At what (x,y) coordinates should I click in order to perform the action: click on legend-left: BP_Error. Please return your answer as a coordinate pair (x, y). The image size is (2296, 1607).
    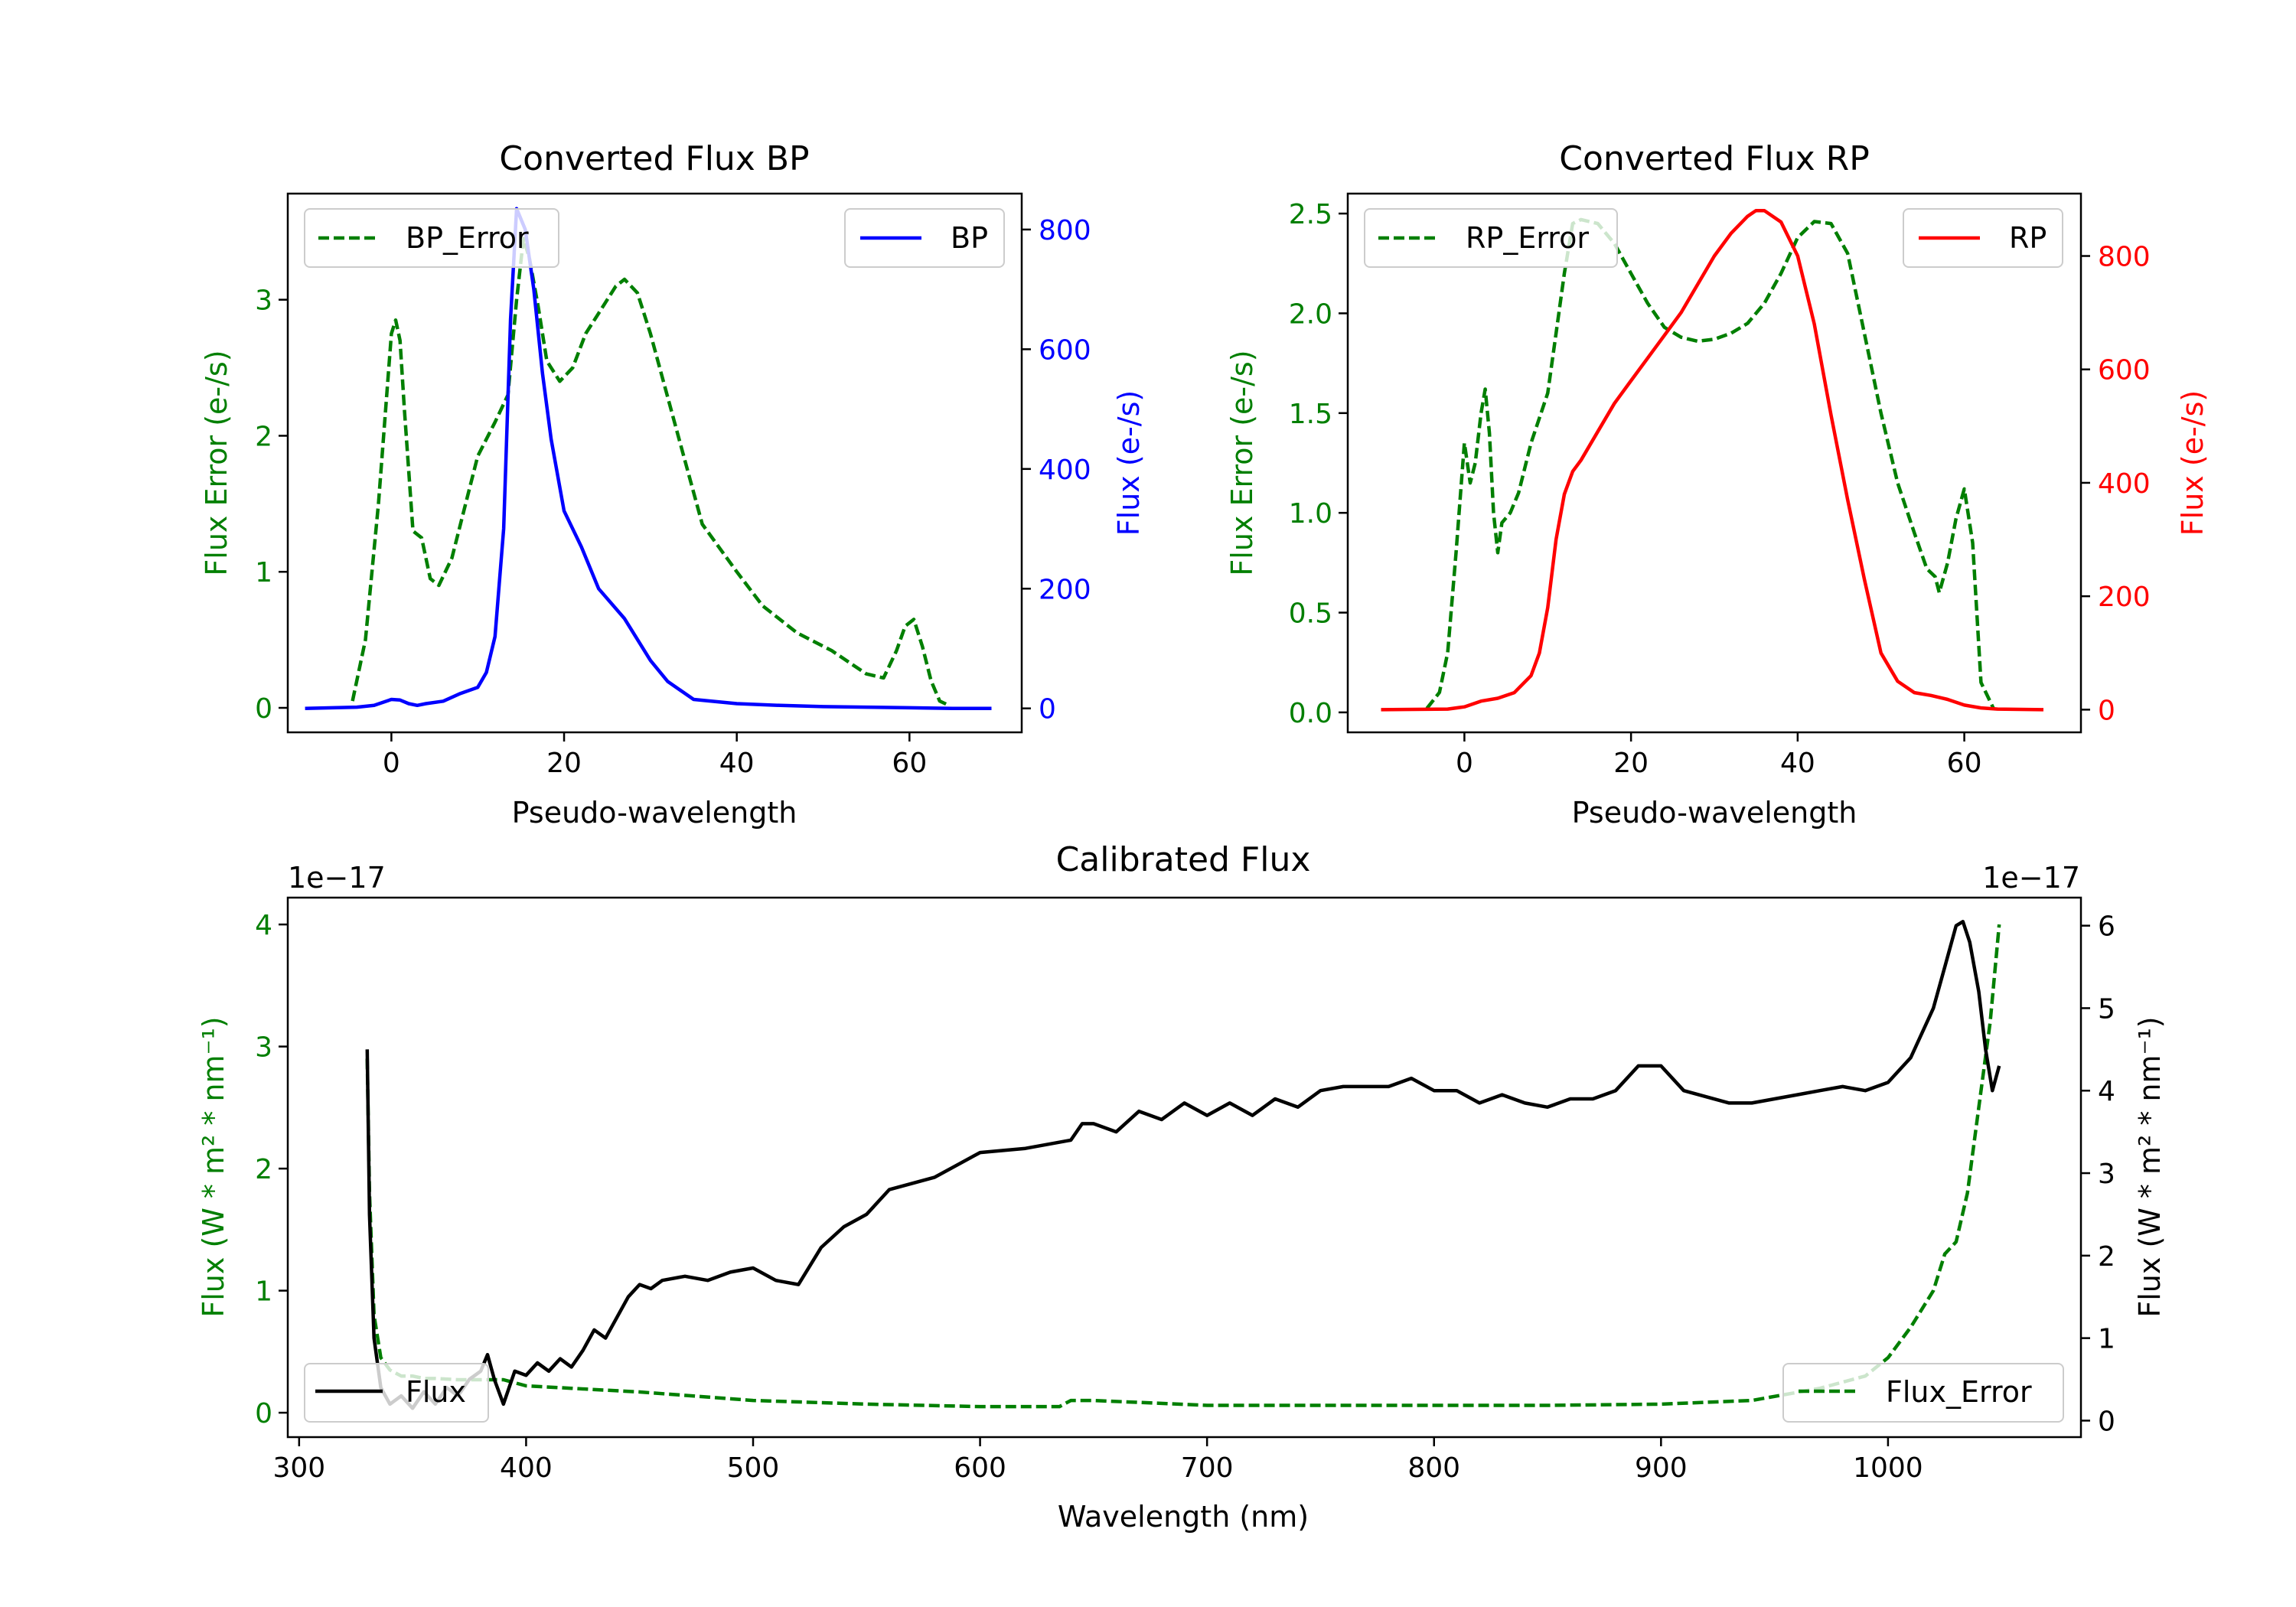
    Looking at the image, I should click on (431, 238).